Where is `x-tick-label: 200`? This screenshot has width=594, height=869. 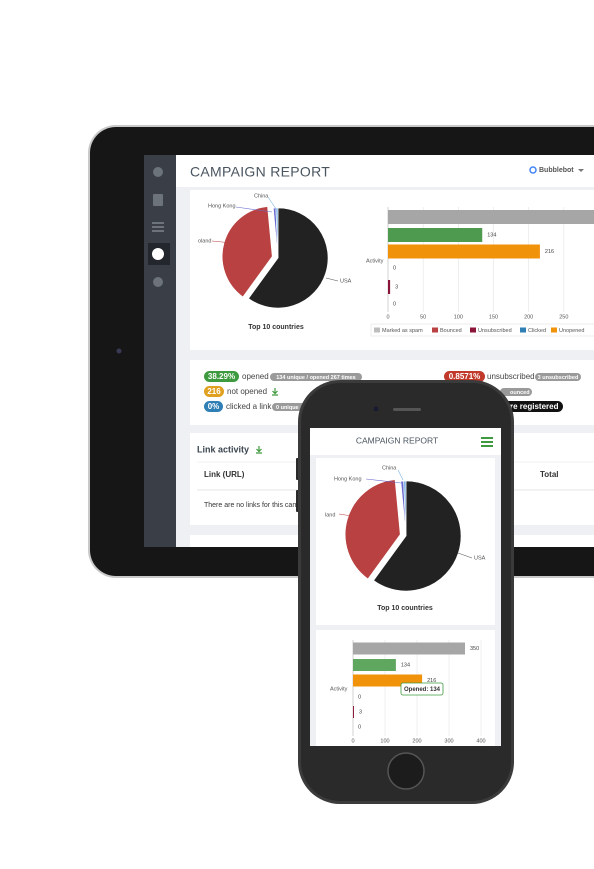
x-tick-label: 200 is located at coordinates (528, 317).